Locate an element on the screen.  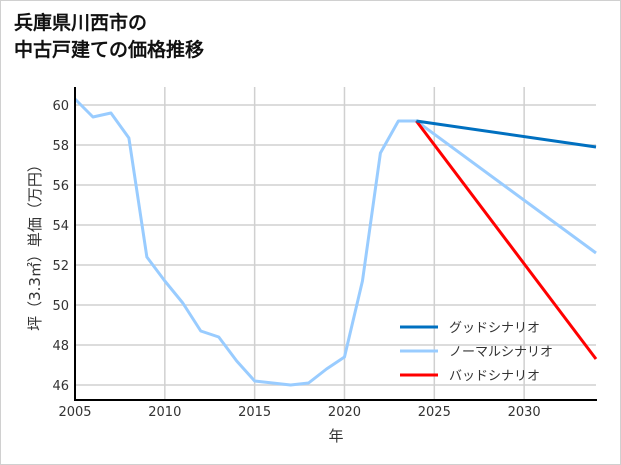
y-tick-label: 50 is located at coordinates (60, 306).